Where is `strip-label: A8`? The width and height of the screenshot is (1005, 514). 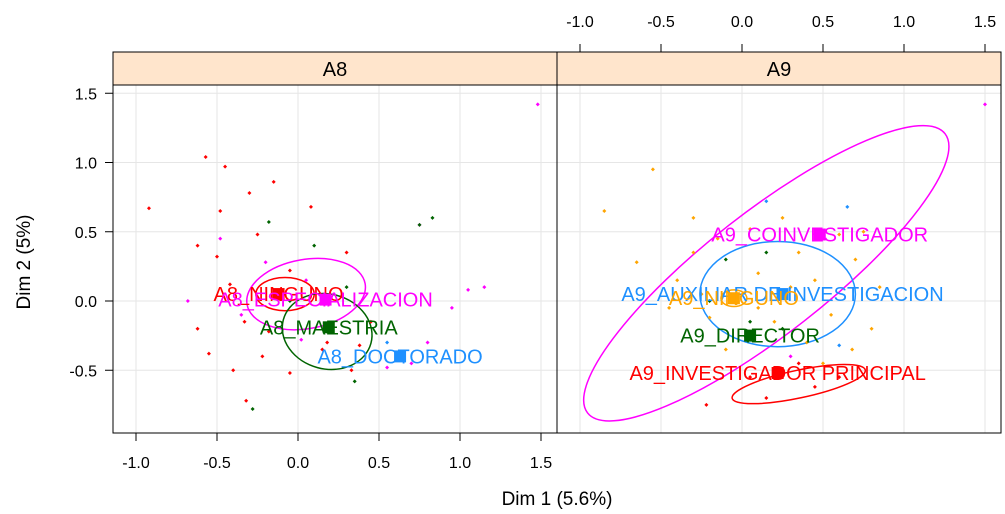
strip-label: A8 is located at coordinates (335, 70).